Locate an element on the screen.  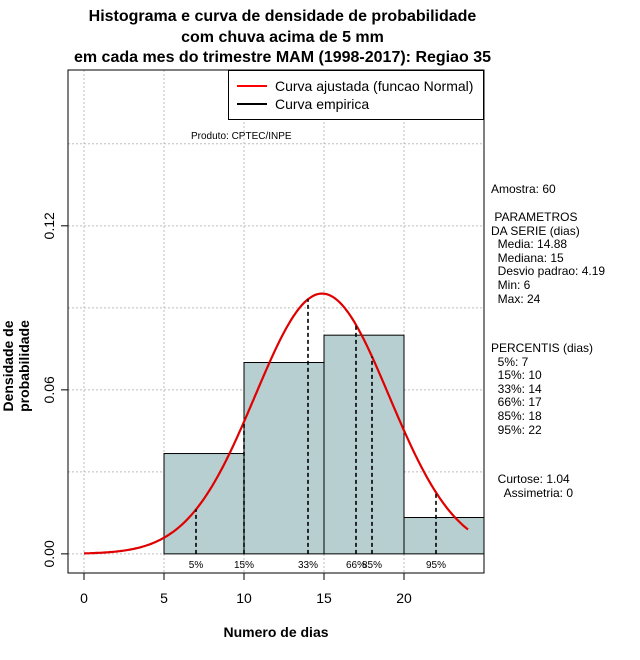
percentile-label-95pct: 95% is located at coordinates (436, 565).